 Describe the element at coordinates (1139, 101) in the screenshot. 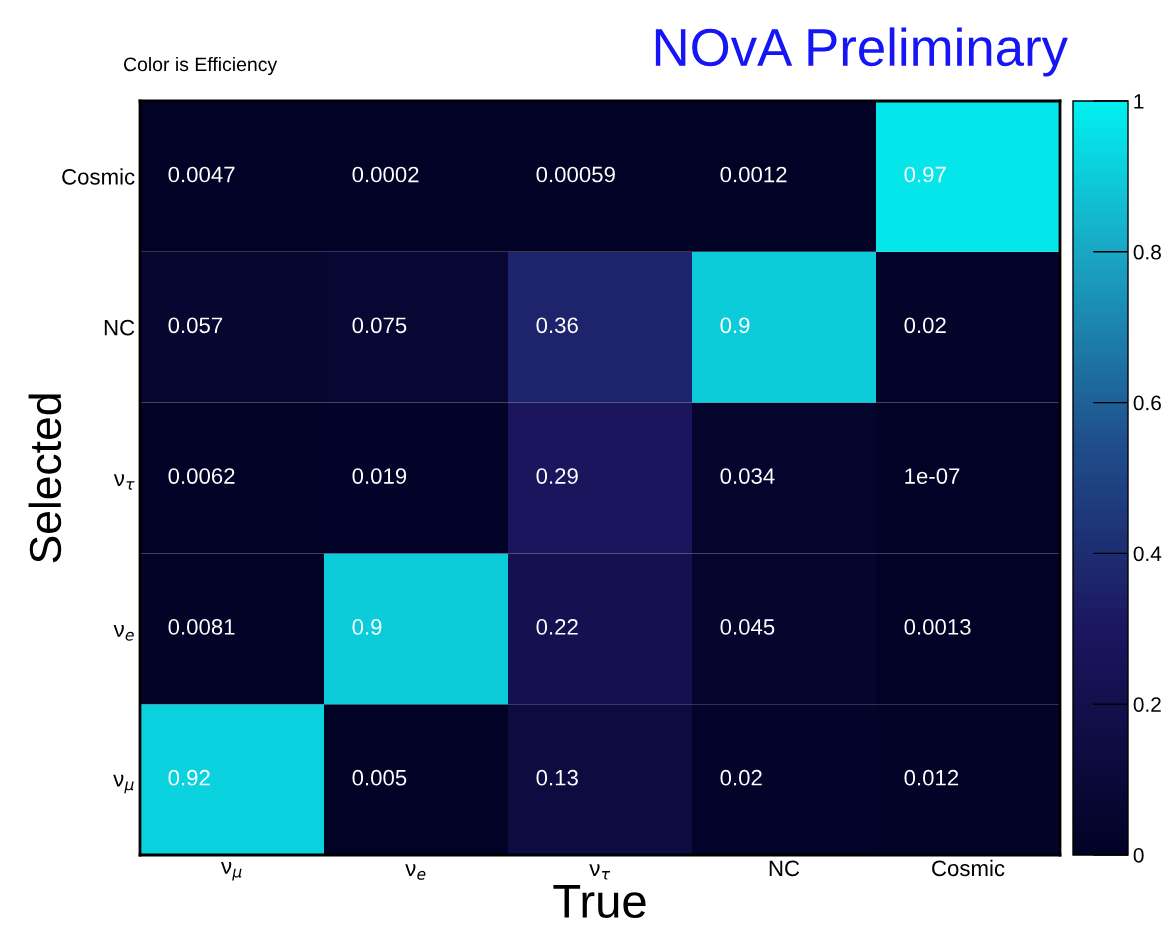

I see `color-bar-label: 1` at that location.